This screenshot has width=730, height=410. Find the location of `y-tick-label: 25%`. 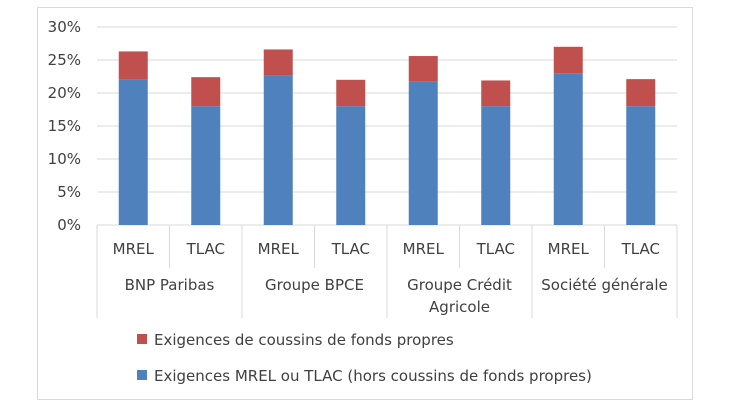

y-tick-label: 25% is located at coordinates (64, 60).